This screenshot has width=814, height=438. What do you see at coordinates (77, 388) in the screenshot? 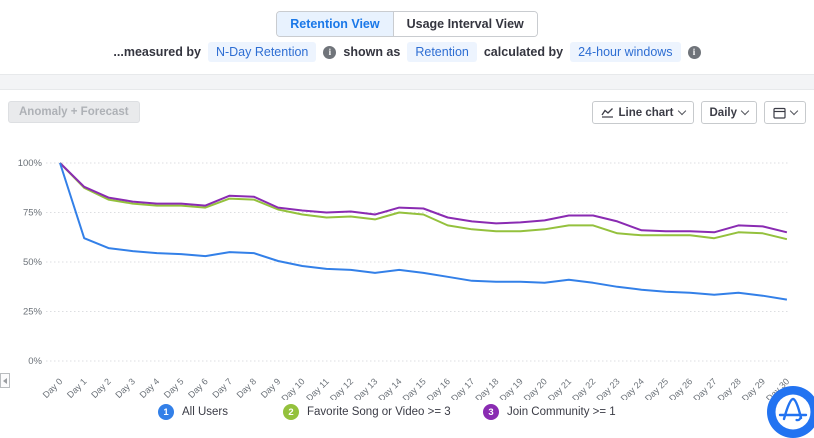
I see `x-axis-tick: Day 1` at bounding box center [77, 388].